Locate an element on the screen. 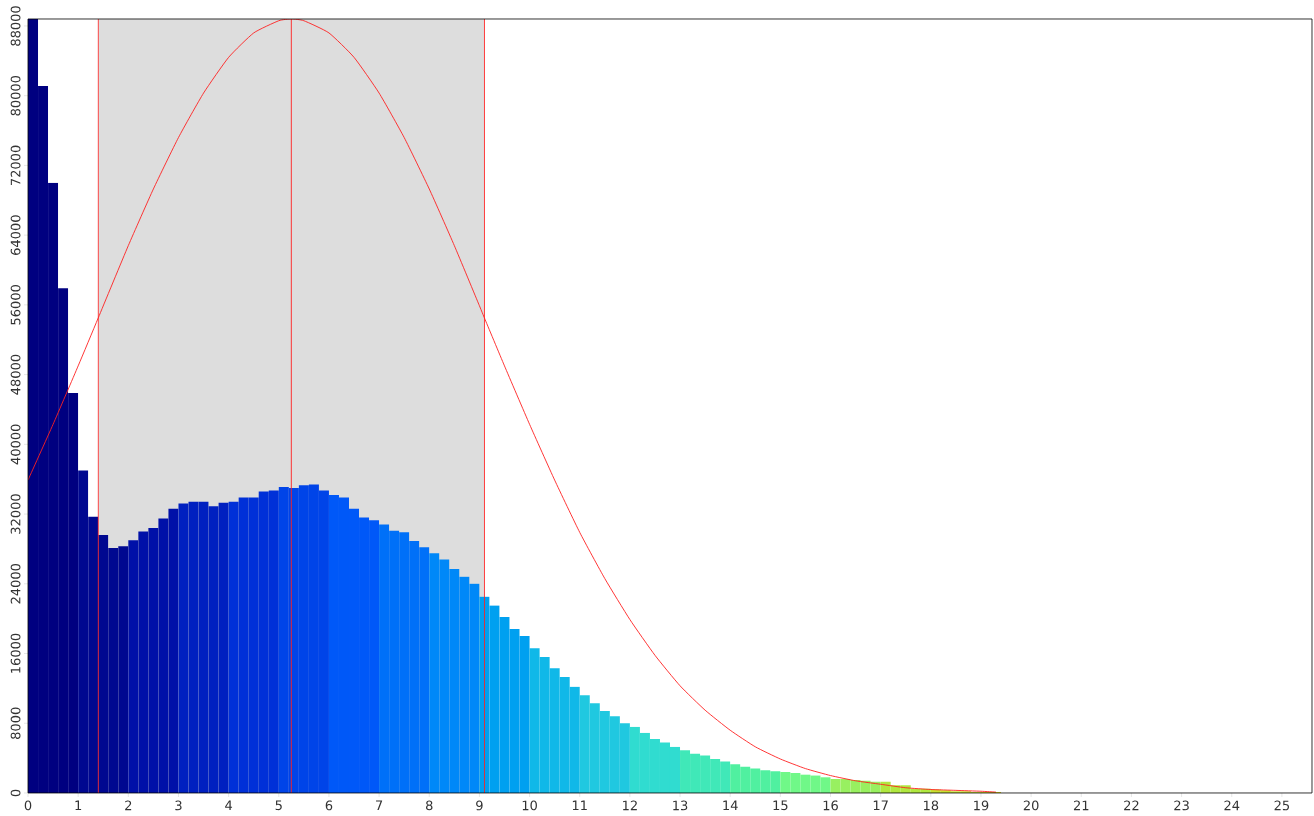 The height and width of the screenshot is (816, 1314). x-tick-label: 3 is located at coordinates (178, 805).